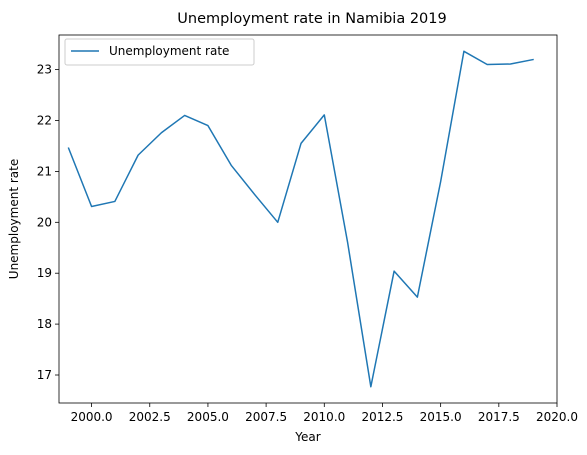 This screenshot has height=455, width=587. What do you see at coordinates (44, 324) in the screenshot?
I see `y-tick-label: 18` at bounding box center [44, 324].